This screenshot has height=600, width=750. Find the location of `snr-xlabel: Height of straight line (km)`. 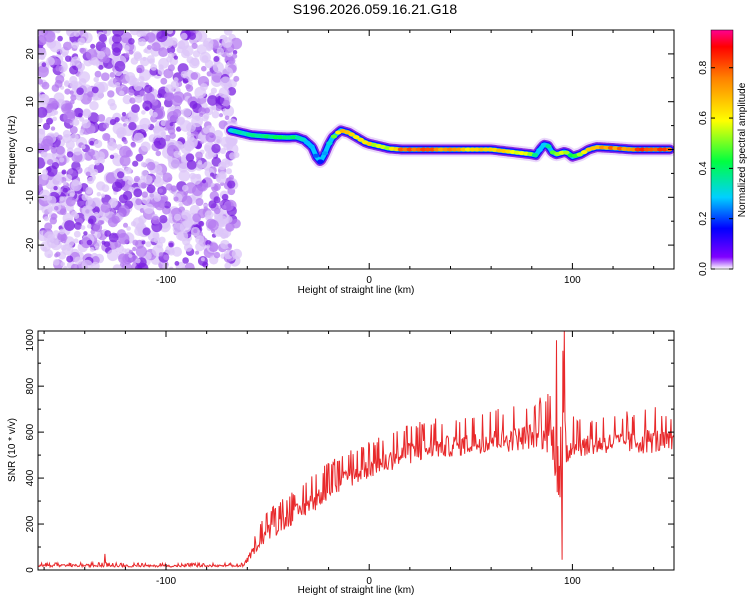

snr-xlabel: Height of straight line (km) is located at coordinates (356, 590).